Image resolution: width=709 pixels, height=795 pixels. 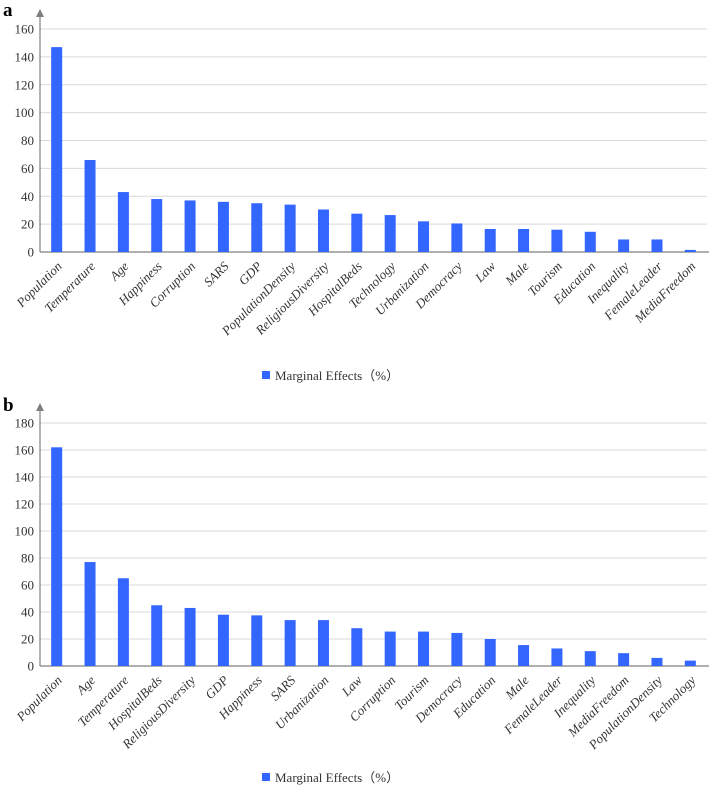 What do you see at coordinates (39, 699) in the screenshot?
I see `x-category-label: Population` at bounding box center [39, 699].